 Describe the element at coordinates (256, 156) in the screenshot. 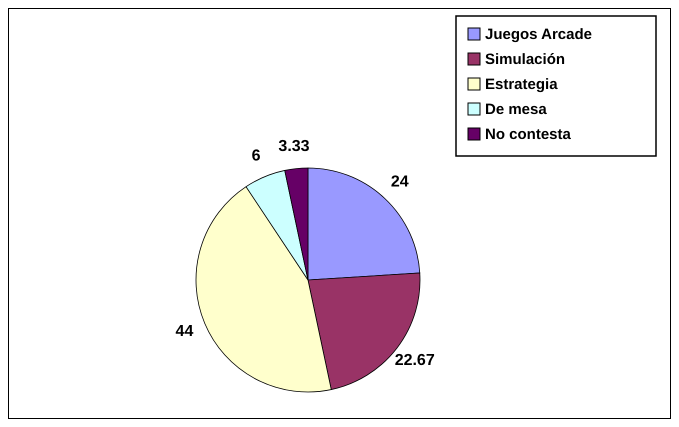

I see `data-label: 6` at that location.